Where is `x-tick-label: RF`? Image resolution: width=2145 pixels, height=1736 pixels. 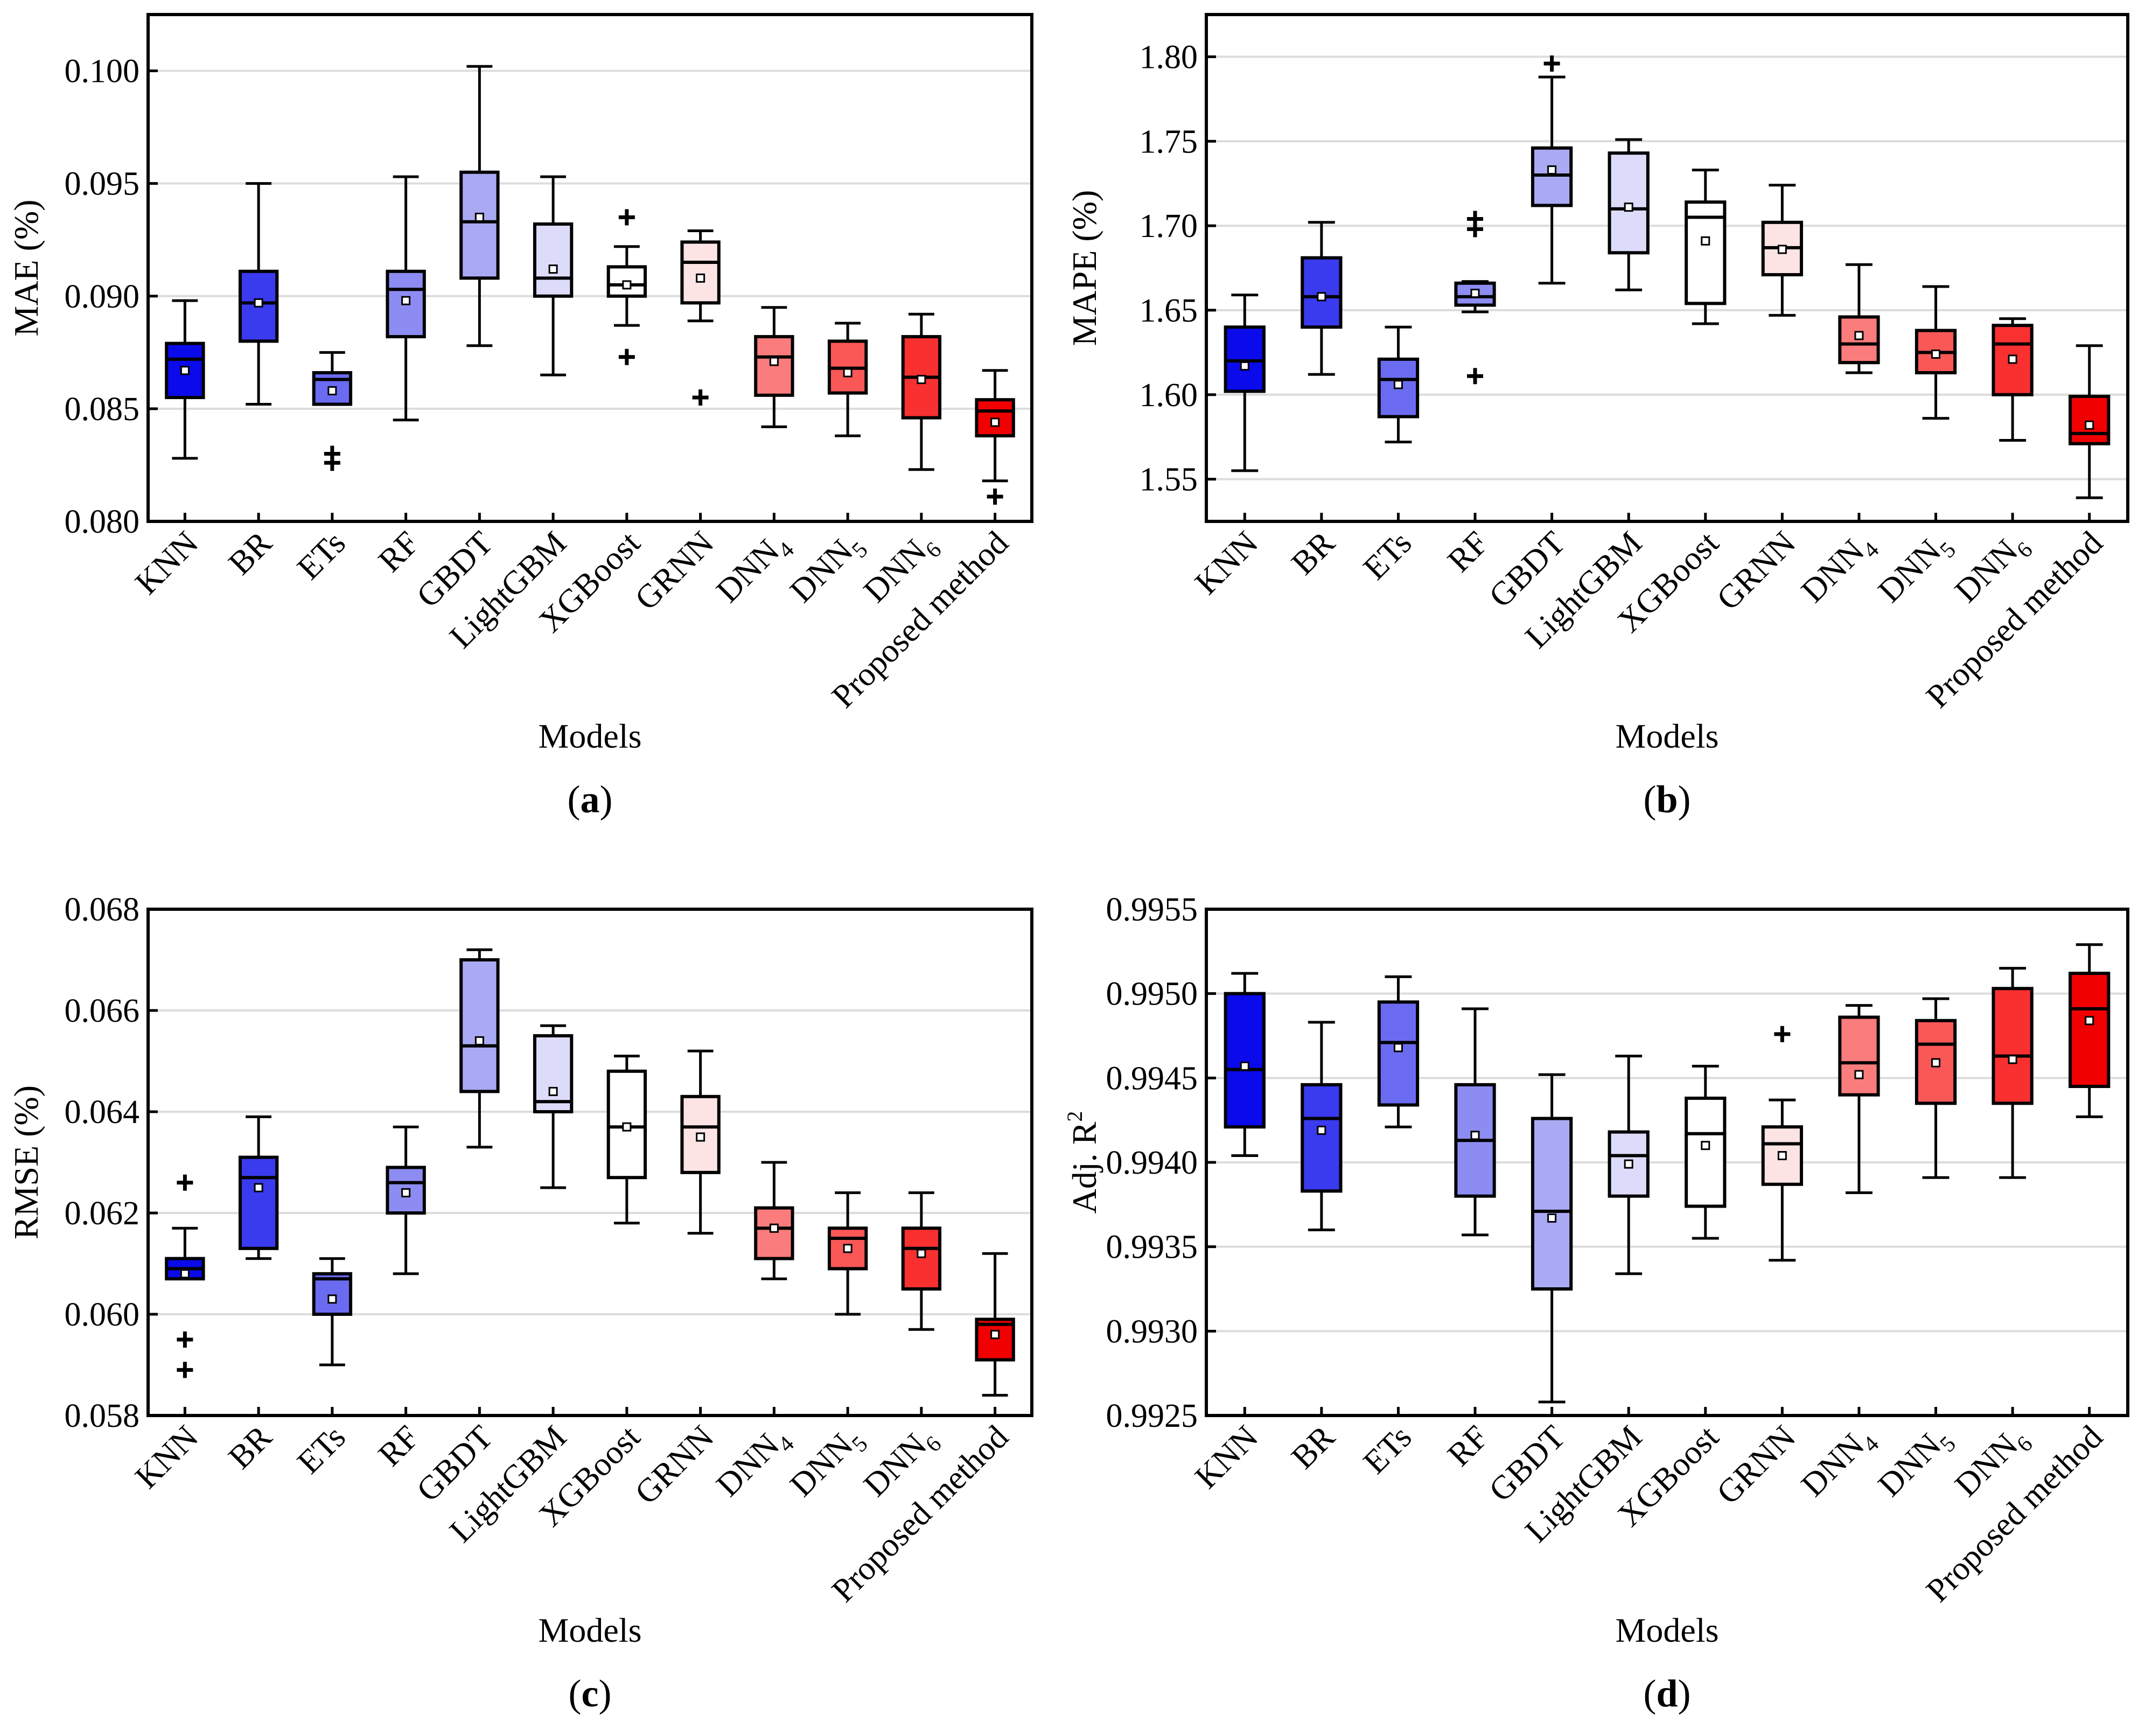
x-tick-label: RF is located at coordinates (1468, 552).